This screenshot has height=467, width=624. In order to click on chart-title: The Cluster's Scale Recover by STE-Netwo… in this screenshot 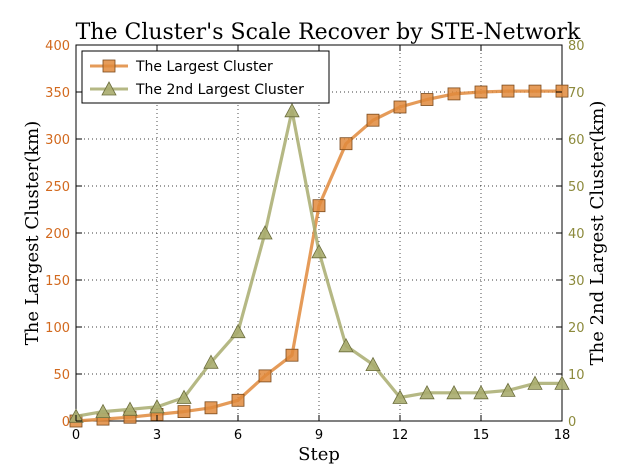, I will do `click(328, 32)`.